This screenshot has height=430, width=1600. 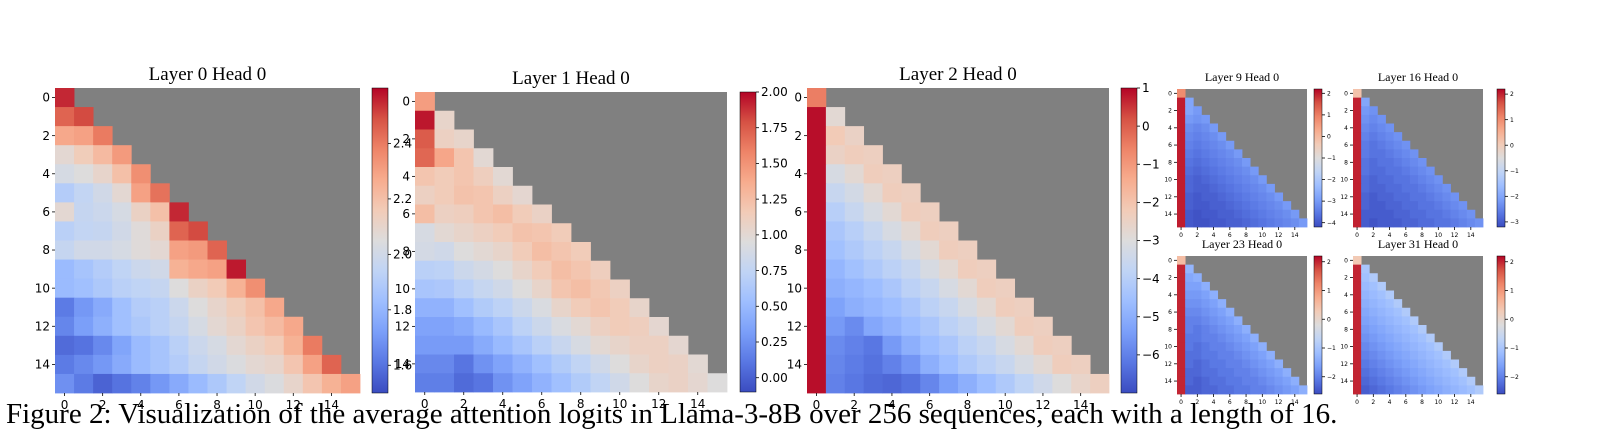 What do you see at coordinates (1331, 223) in the screenshot?
I see `colorbar-tick-label: −4` at bounding box center [1331, 223].